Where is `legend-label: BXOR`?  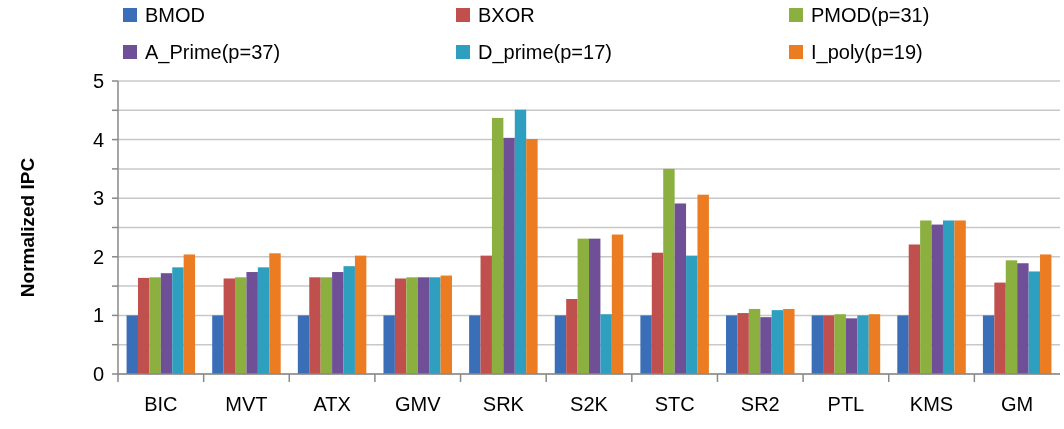
legend-label: BXOR is located at coordinates (506, 15).